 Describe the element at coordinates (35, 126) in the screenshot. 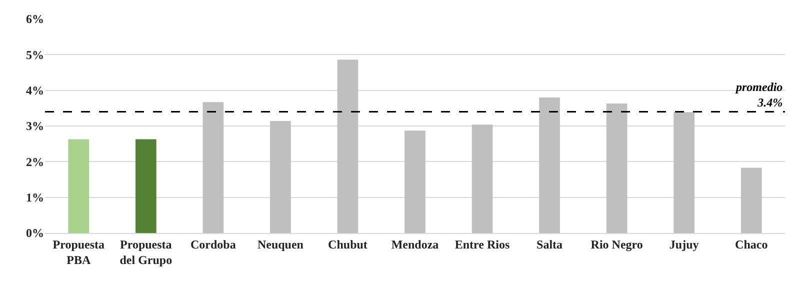

I see `y-tick-label: 3%` at that location.